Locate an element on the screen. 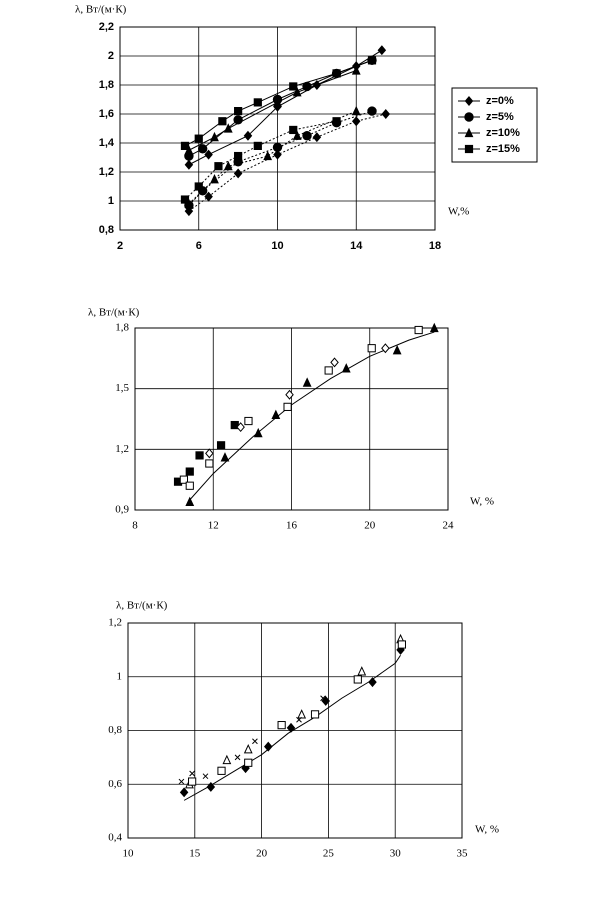  y-tick-label: 1,6 is located at coordinates (106, 114).